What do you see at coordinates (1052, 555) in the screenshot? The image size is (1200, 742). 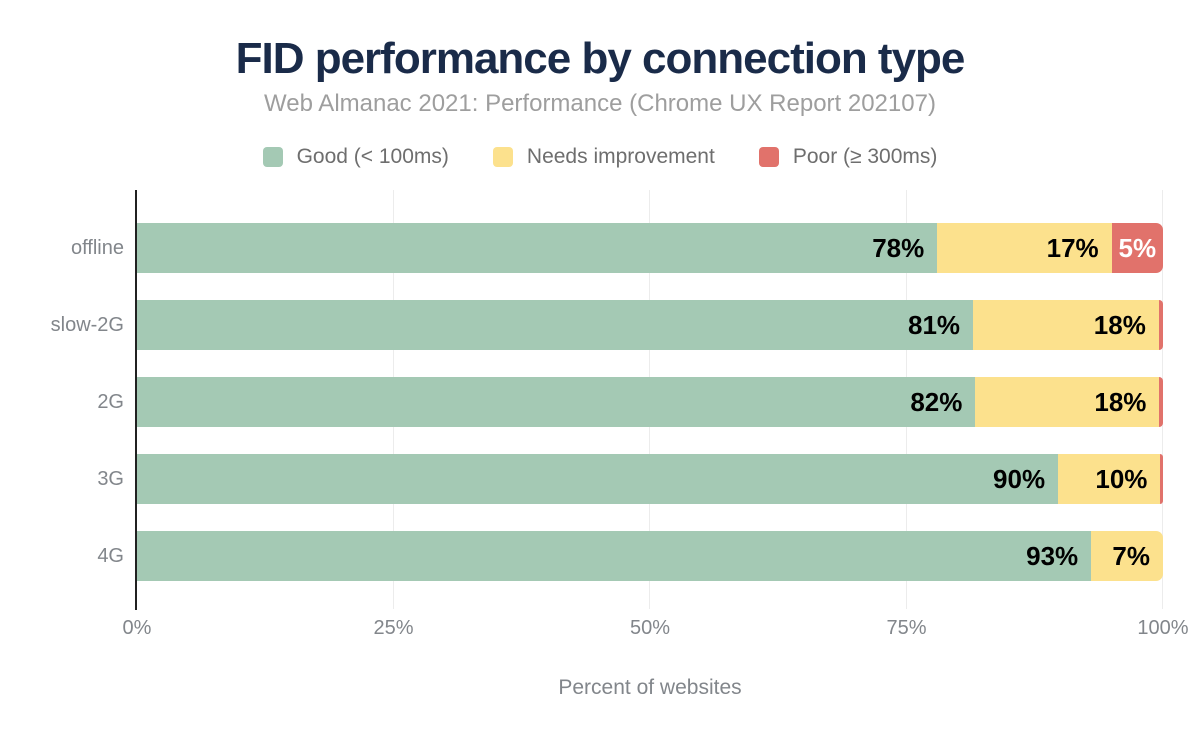 I see `bar-value-label: 93%` at bounding box center [1052, 555].